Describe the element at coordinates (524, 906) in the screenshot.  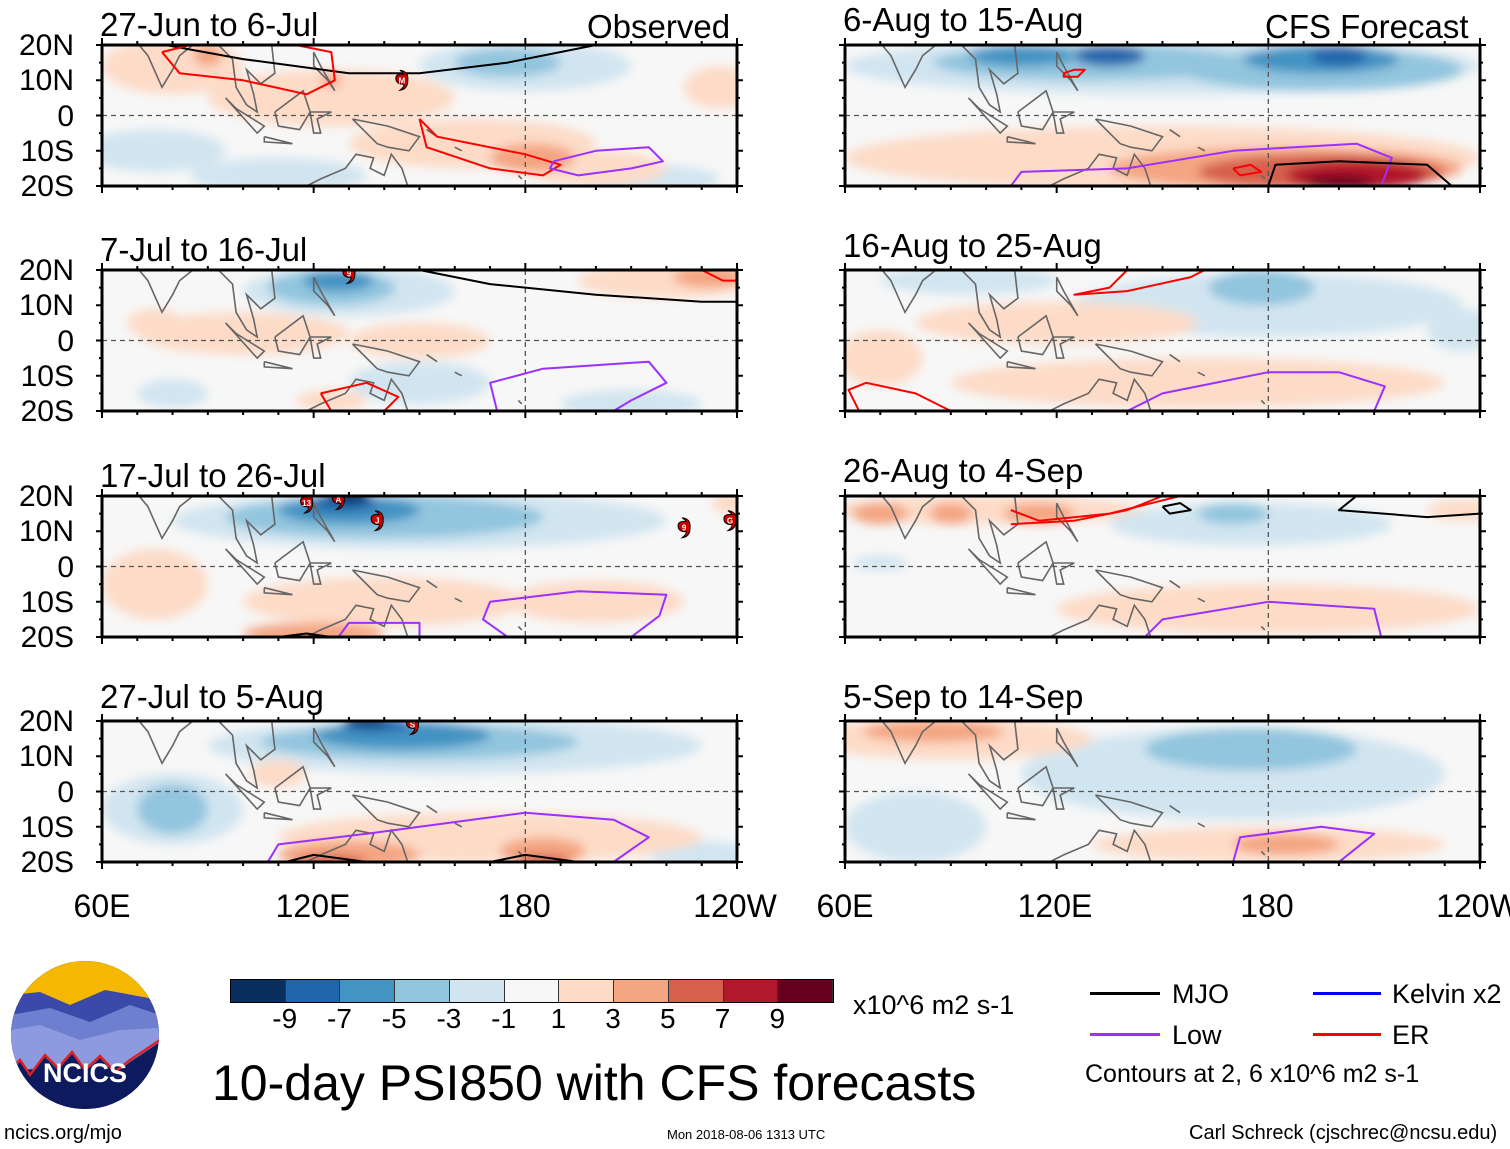
I see `lon-label: 180` at that location.